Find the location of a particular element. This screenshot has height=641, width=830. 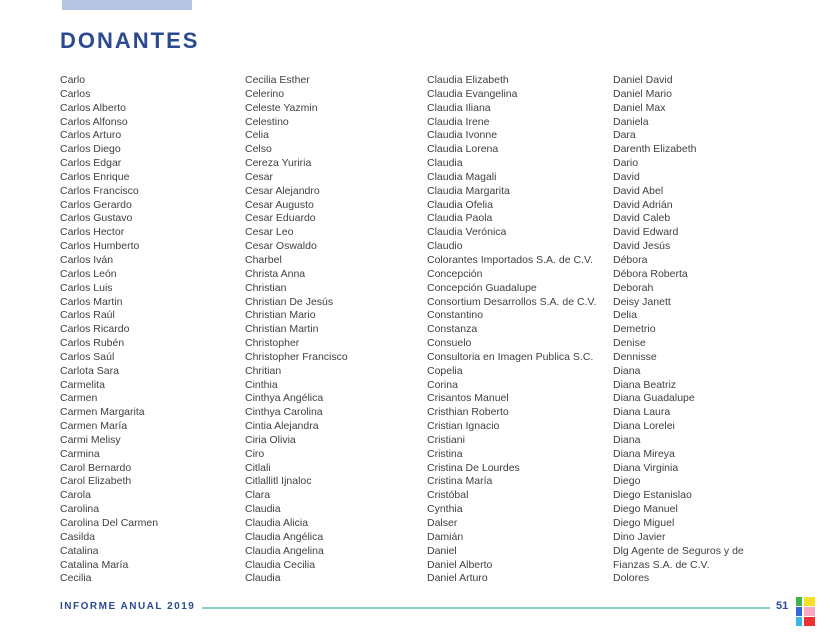

donor-name: Catalina María is located at coordinates (94, 564).